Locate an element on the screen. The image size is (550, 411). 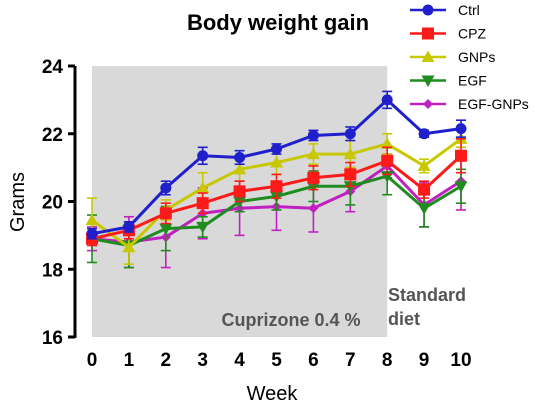
legend-entry-ctrl: Ctrl is located at coordinates (445, 10).